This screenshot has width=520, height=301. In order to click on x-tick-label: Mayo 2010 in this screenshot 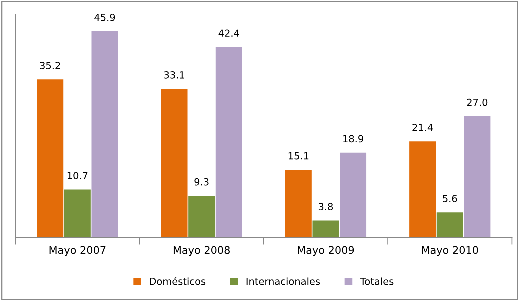, I will do `click(450, 251)`.